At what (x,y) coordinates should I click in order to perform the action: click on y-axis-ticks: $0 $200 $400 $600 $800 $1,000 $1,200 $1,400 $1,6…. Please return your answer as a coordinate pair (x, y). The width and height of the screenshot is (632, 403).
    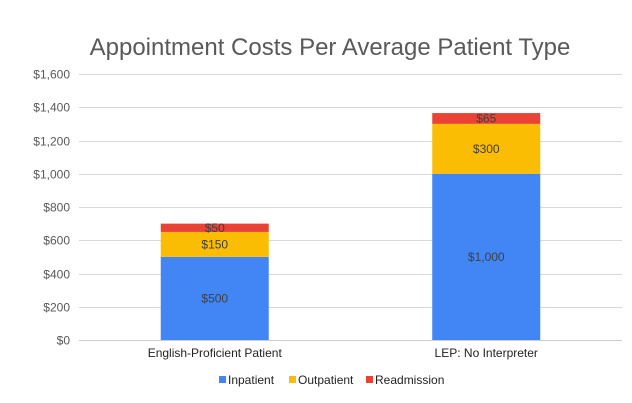
    Looking at the image, I should click on (51, 208).